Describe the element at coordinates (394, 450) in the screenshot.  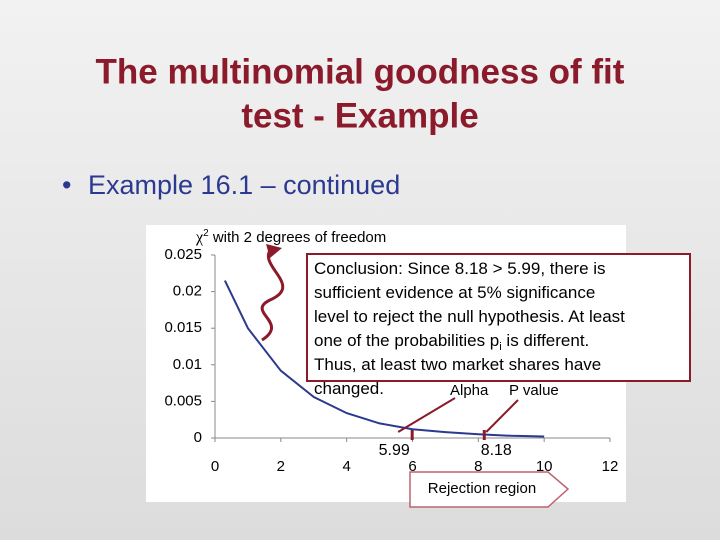
I see `critical-label: 5.99` at that location.